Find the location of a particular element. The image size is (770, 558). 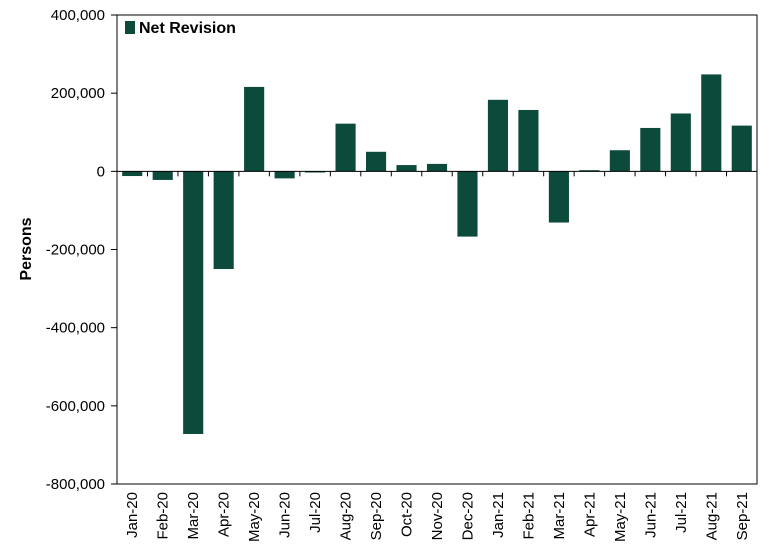

x-category-label: Jul-20 is located at coordinates (315, 512).